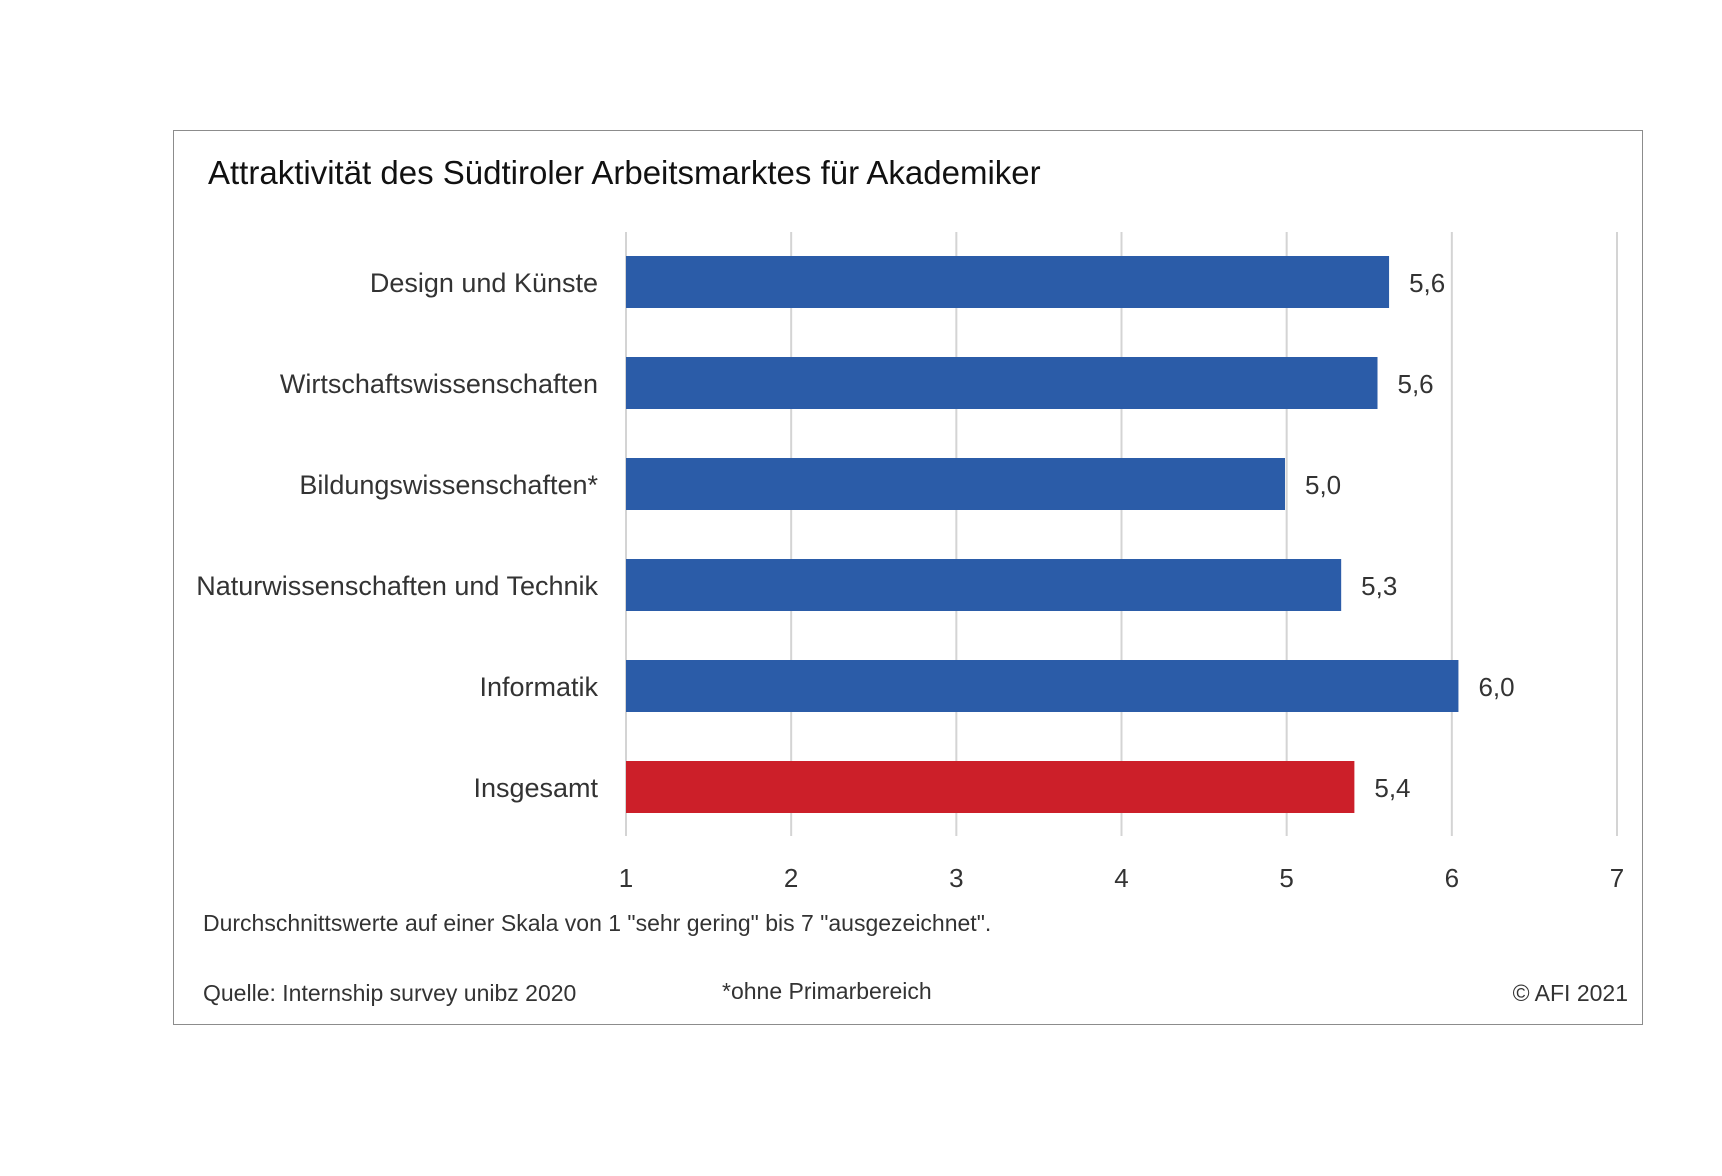  Describe the element at coordinates (1416, 384) in the screenshot. I see `value-label-2: 5,6` at that location.